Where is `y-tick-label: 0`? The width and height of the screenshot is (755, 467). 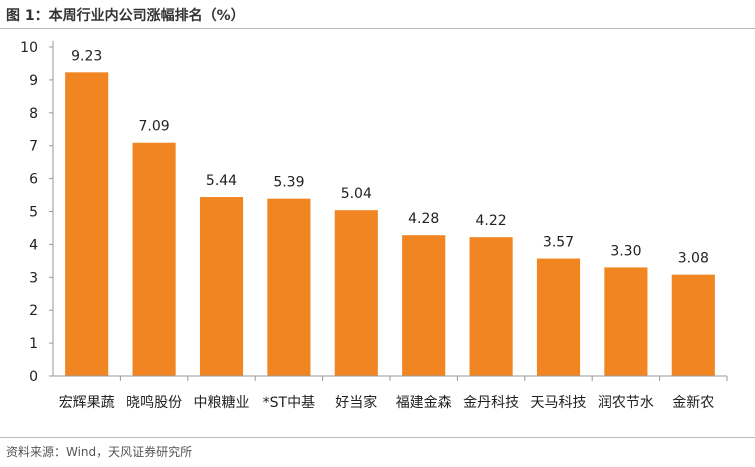
y-tick-label: 0 is located at coordinates (33, 377).